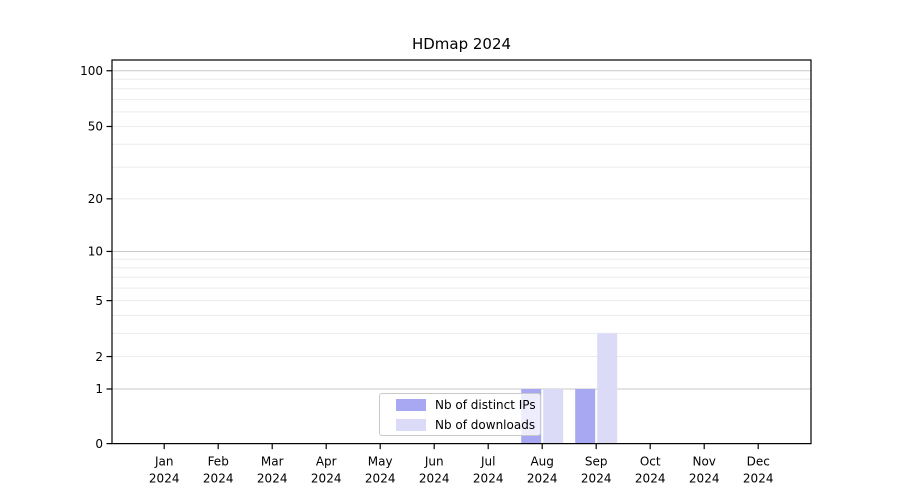 This screenshot has width=900, height=500. I want to click on y-tick-label: 20, so click(95, 199).